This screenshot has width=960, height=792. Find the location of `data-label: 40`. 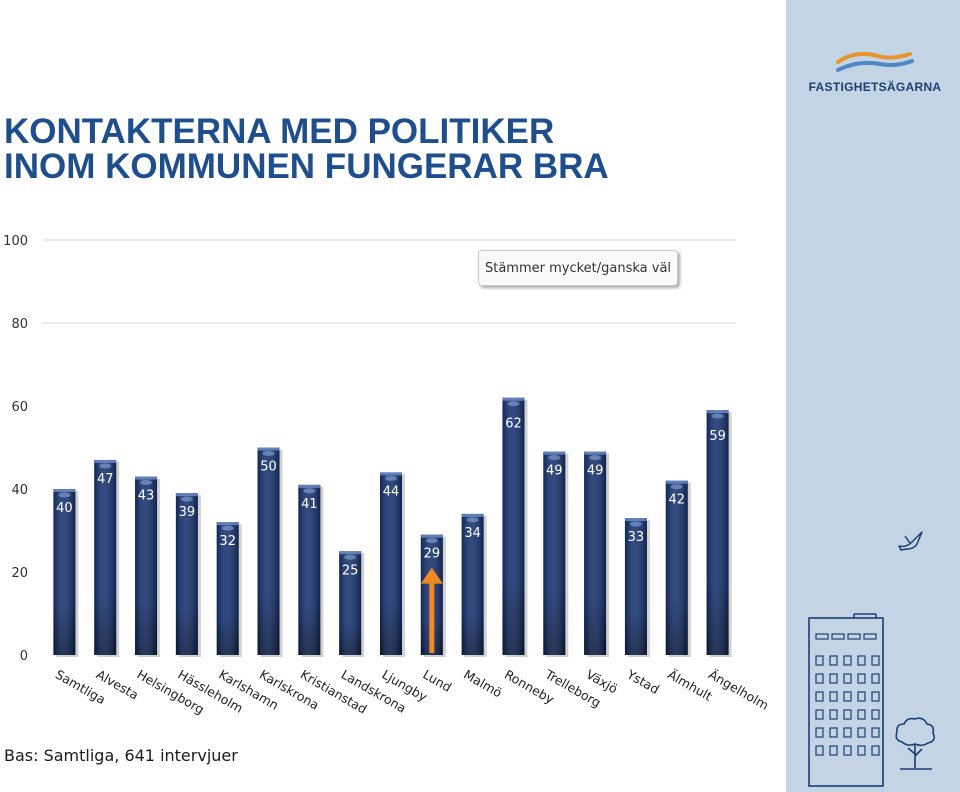

data-label: 40 is located at coordinates (64, 508).